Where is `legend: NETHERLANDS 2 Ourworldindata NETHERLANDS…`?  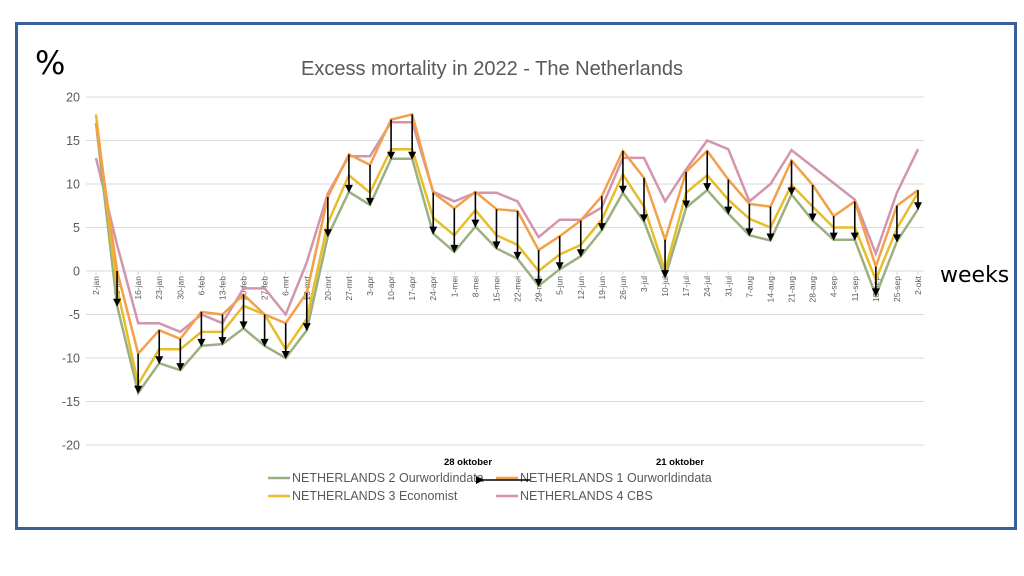
legend: NETHERLANDS 2 Ourworldindata NETHERLANDS… is located at coordinates (490, 487).